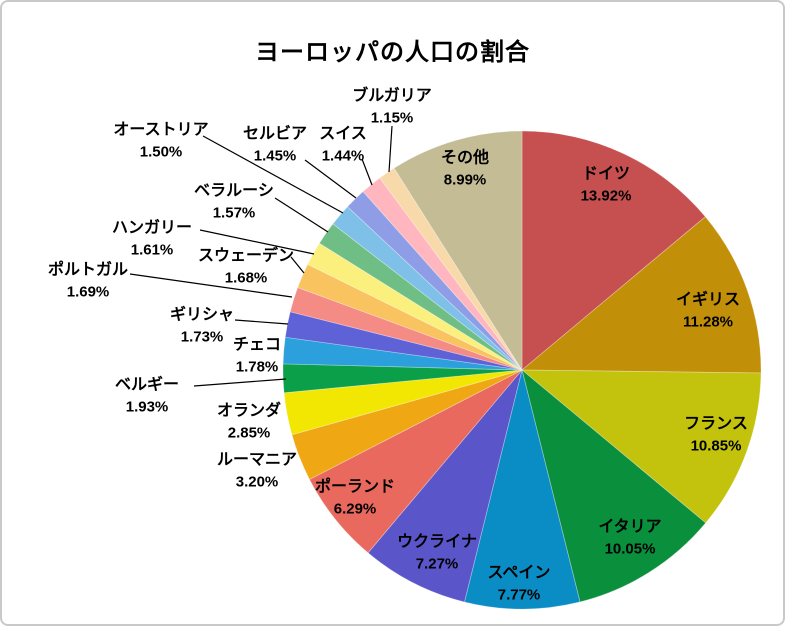 The image size is (785, 626). Describe the element at coordinates (708, 322) in the screenshot. I see `slice-percent: 11.28%` at that location.